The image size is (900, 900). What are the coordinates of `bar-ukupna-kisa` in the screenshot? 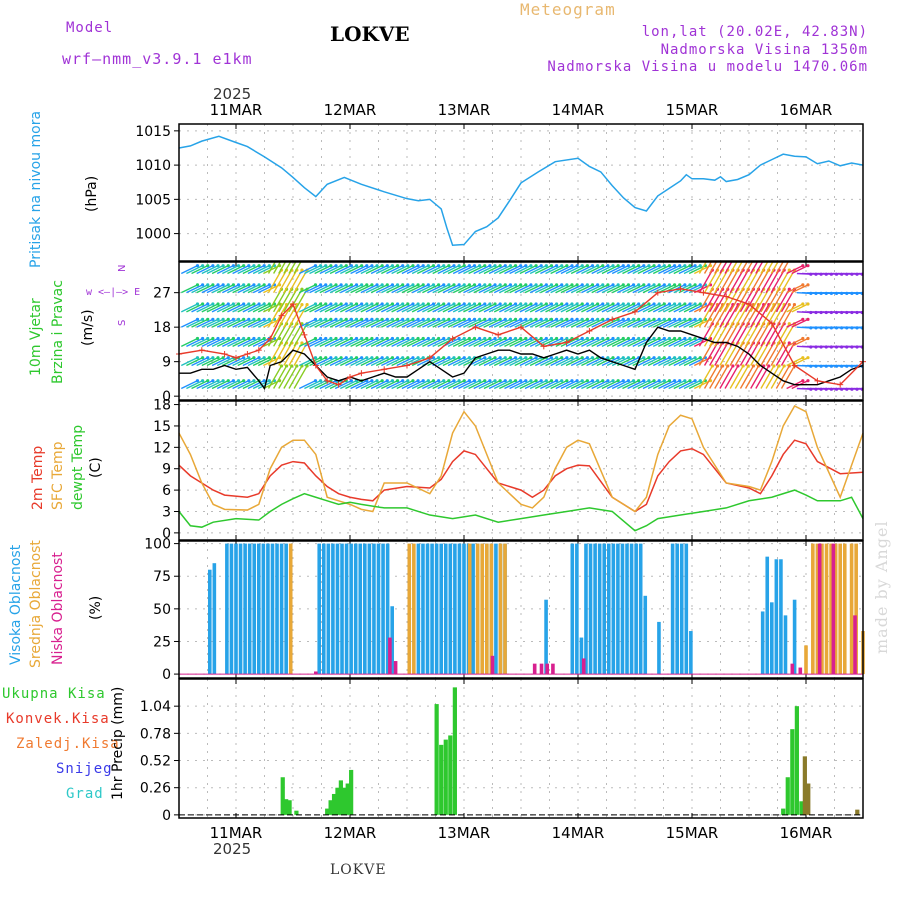 It's located at (796, 760).